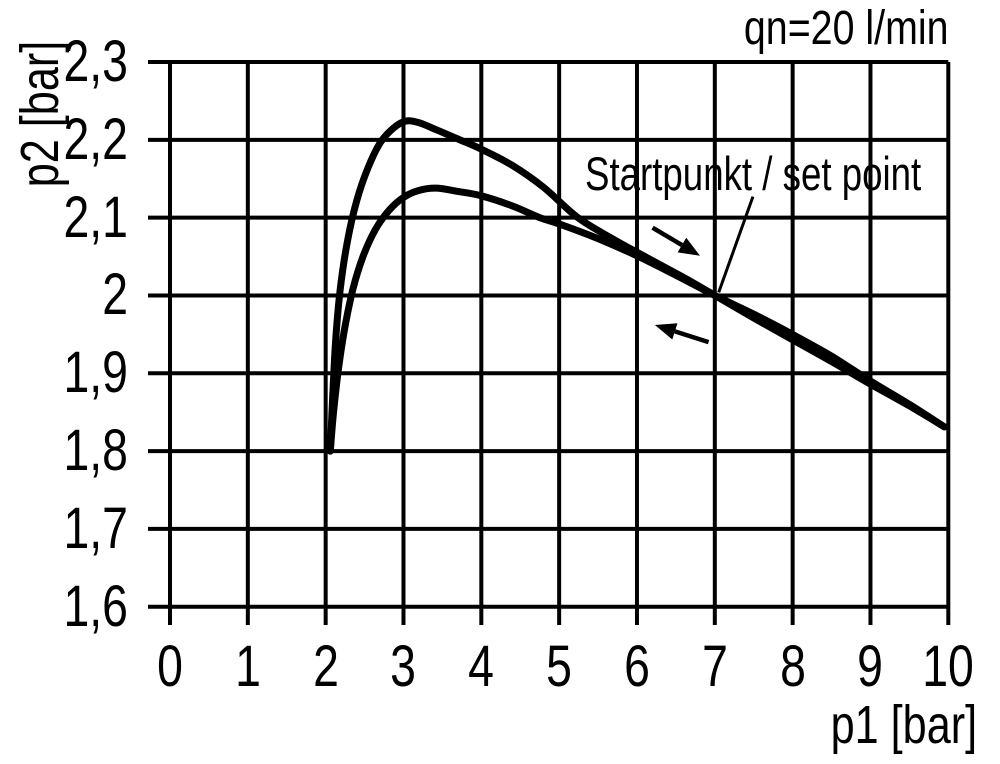 This screenshot has height=764, width=1000. What do you see at coordinates (948, 666) in the screenshot?
I see `x-tick-label: 10` at bounding box center [948, 666].